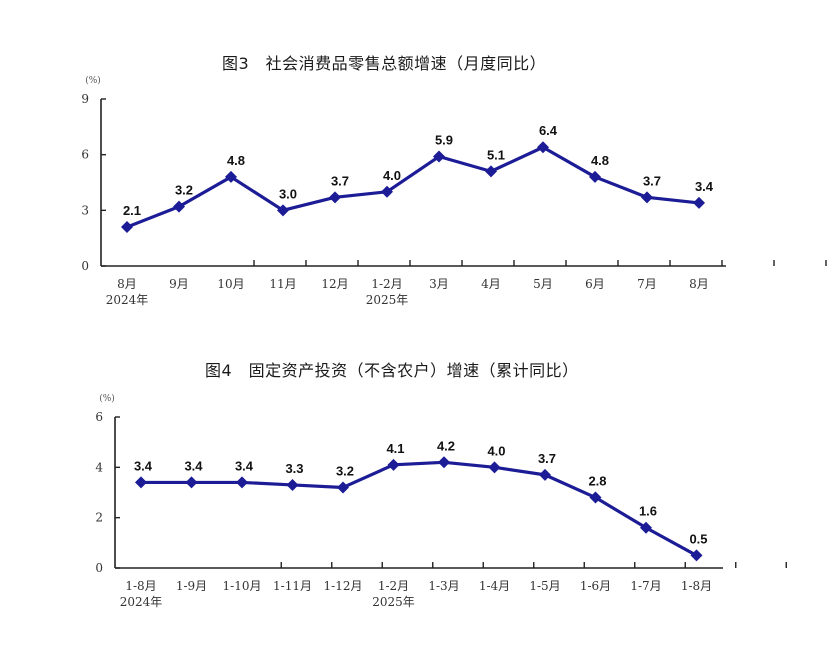  I want to click on x-category-label: 1-10月, so click(242, 586).